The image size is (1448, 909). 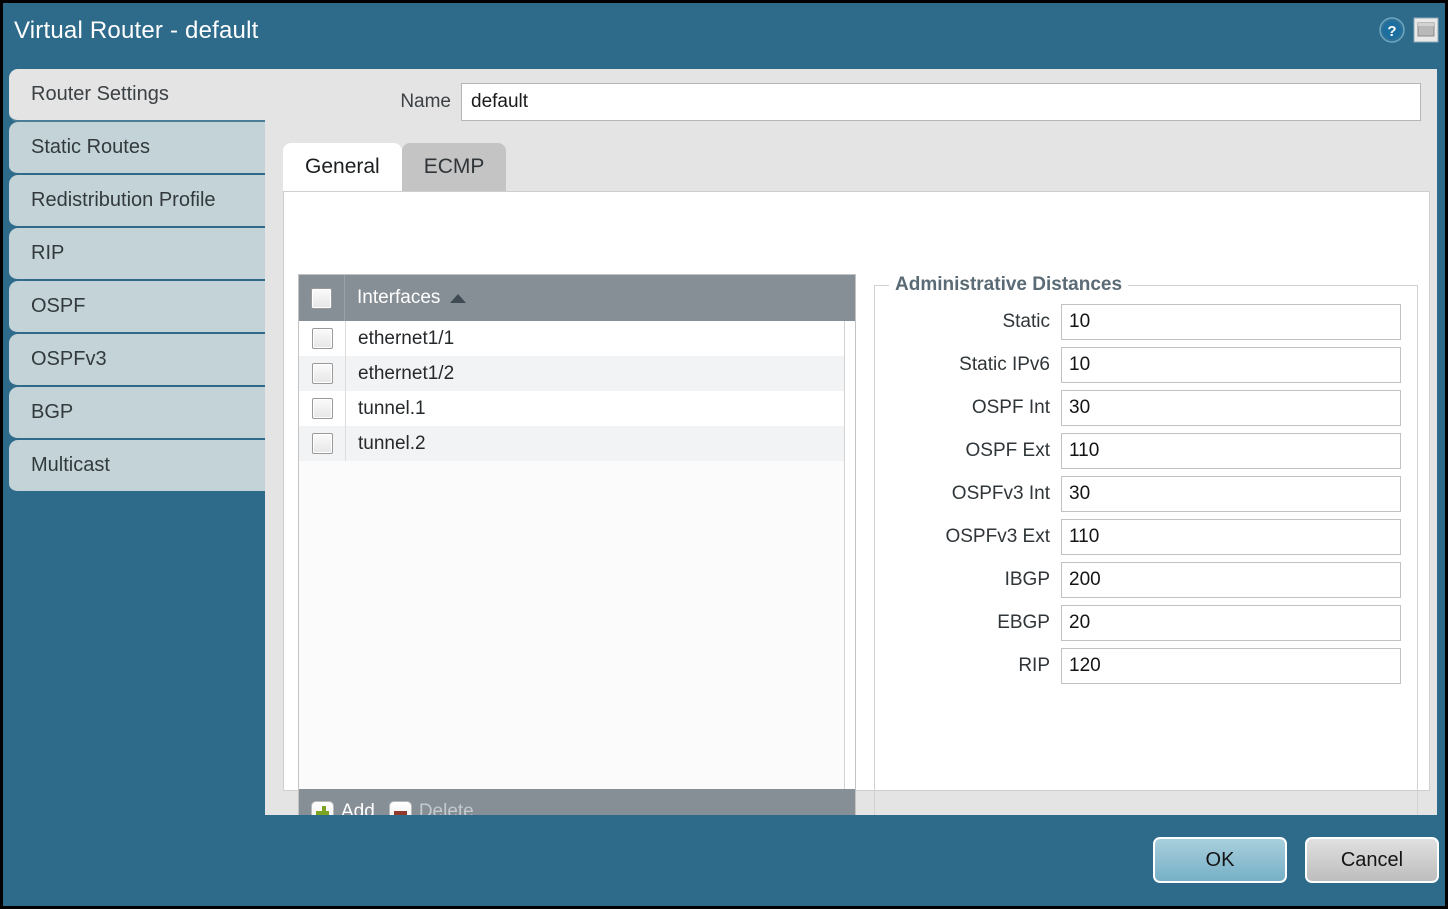 I want to click on table-row: ethernet1/2, so click(x=577, y=373).